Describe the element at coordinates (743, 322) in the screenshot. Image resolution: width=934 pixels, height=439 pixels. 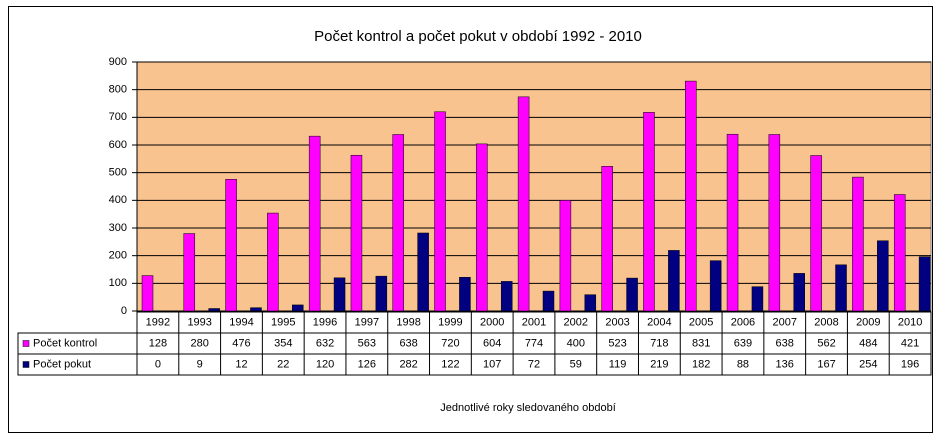
I see `x-tick-label: 2006` at that location.